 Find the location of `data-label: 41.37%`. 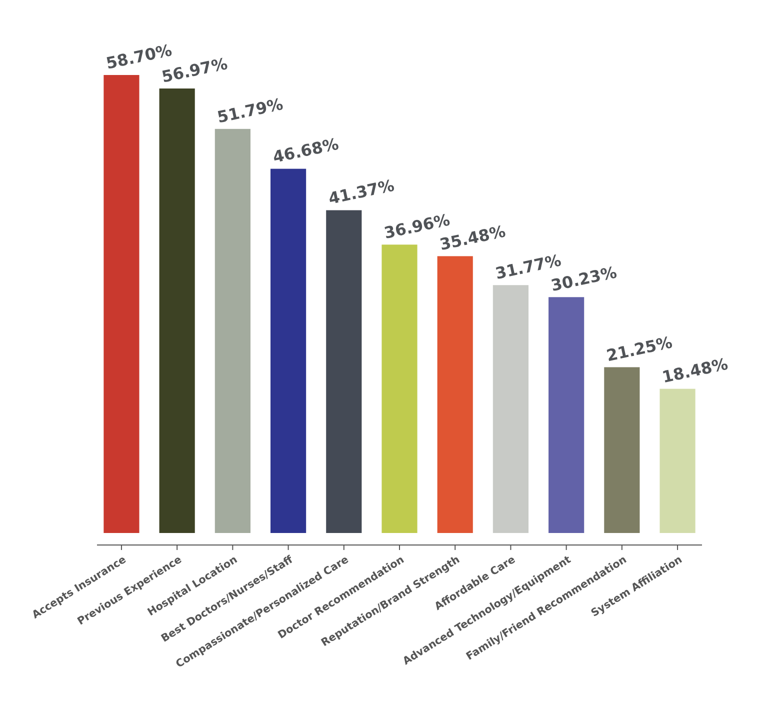

data-label: 41.37% is located at coordinates (361, 192).